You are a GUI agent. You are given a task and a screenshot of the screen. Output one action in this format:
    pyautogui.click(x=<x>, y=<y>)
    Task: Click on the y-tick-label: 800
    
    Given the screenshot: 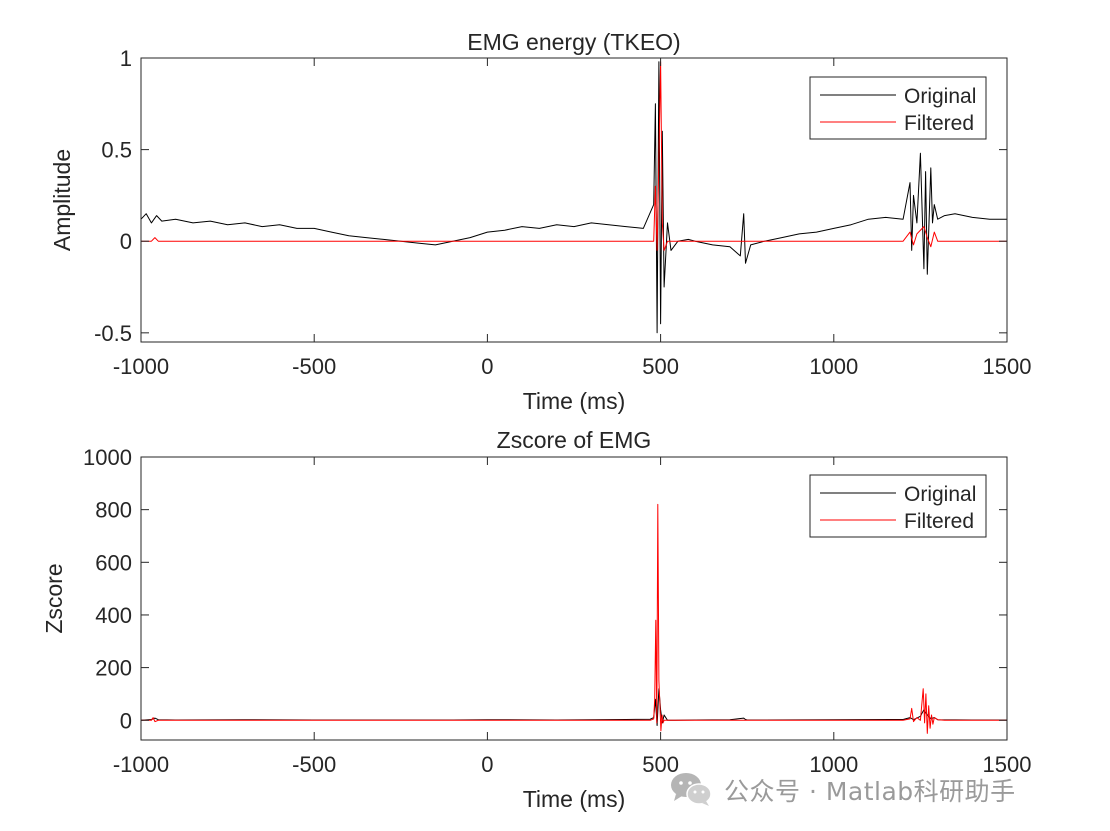 What is the action you would take?
    pyautogui.click(x=113, y=510)
    